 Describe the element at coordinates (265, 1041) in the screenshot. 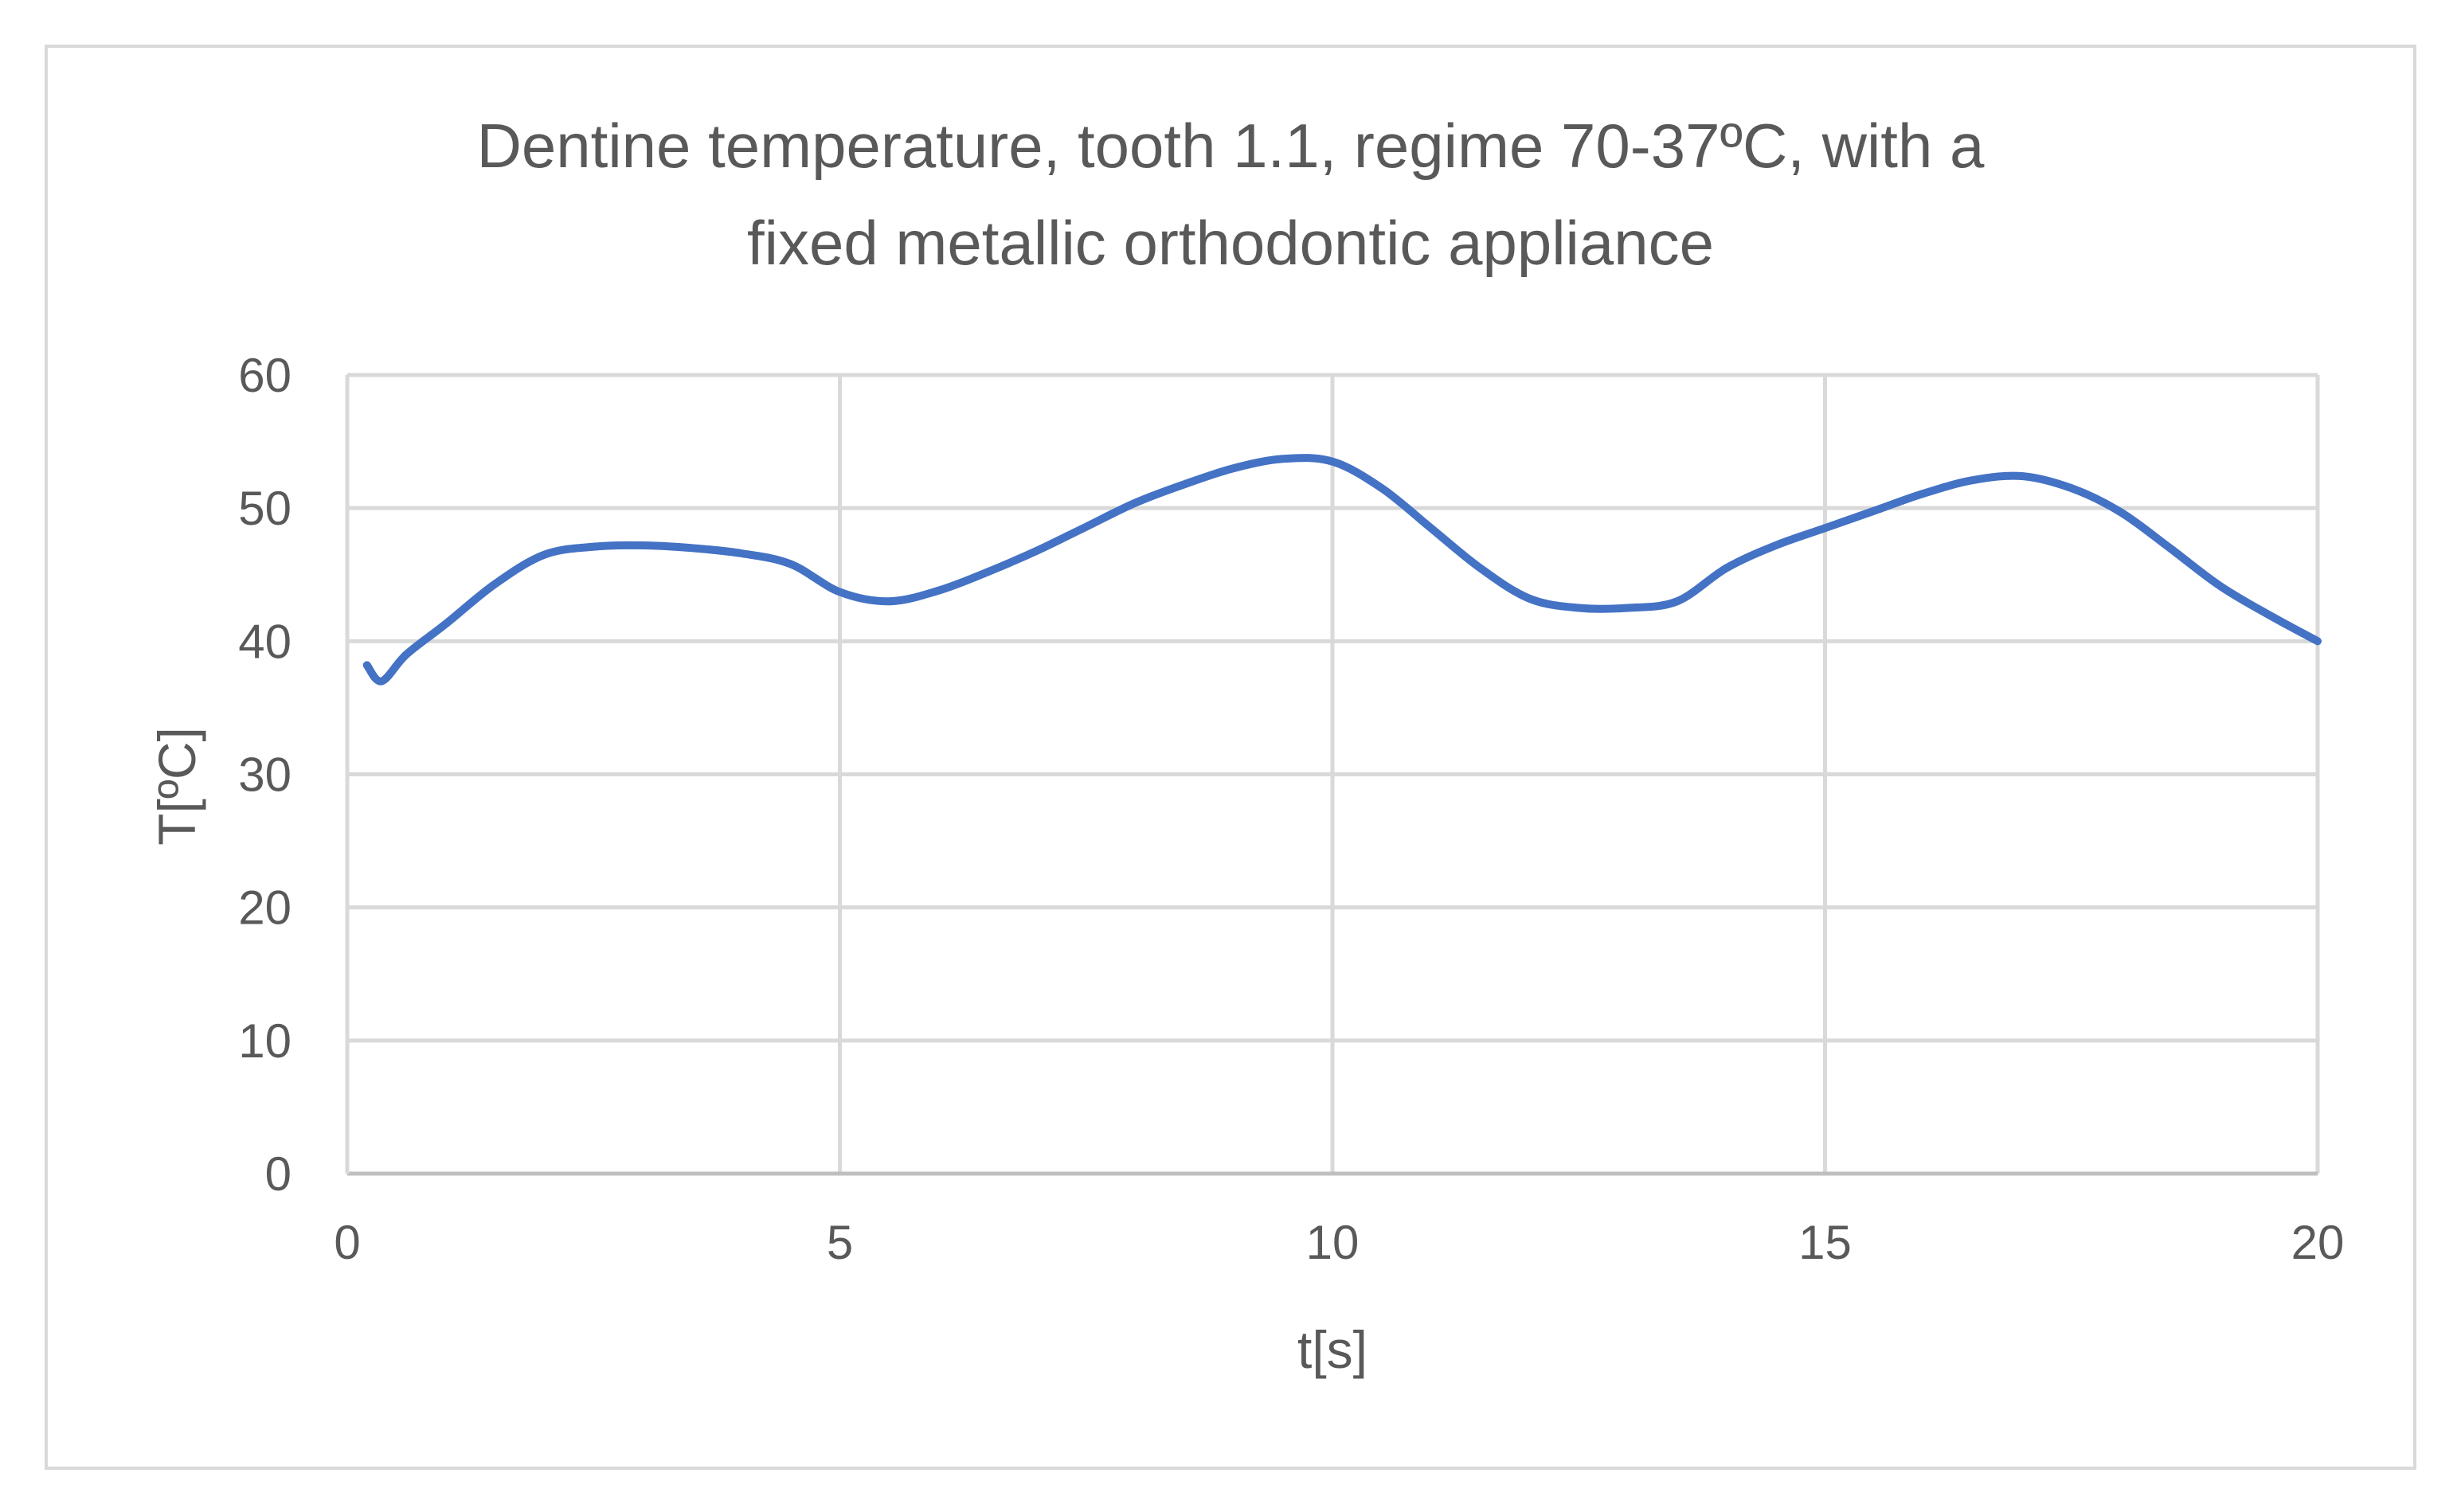

I see `y-tick-label-10: 10` at that location.